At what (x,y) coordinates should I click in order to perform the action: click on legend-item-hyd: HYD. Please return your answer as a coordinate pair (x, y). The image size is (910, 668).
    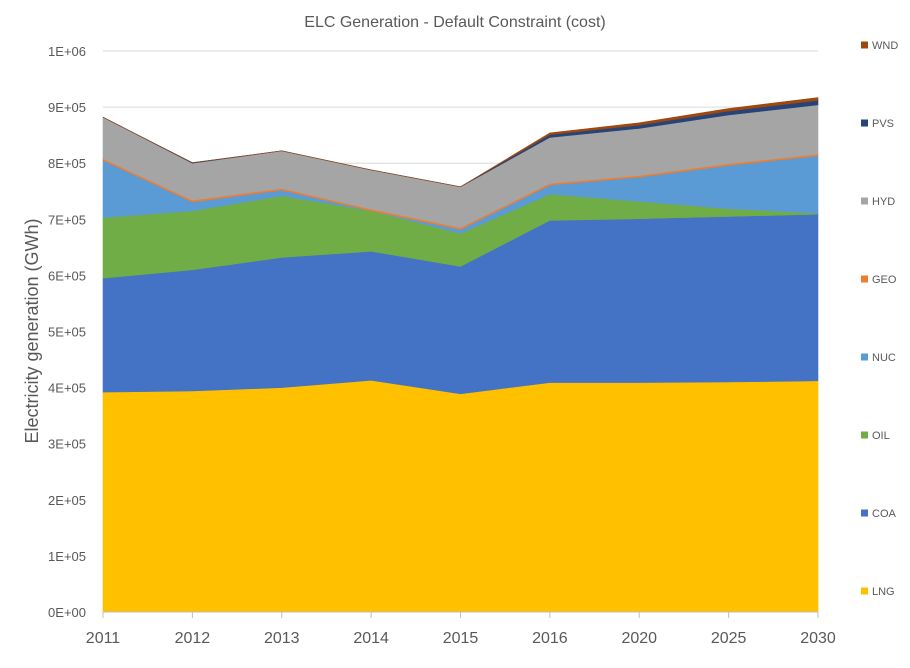
    Looking at the image, I should click on (878, 202).